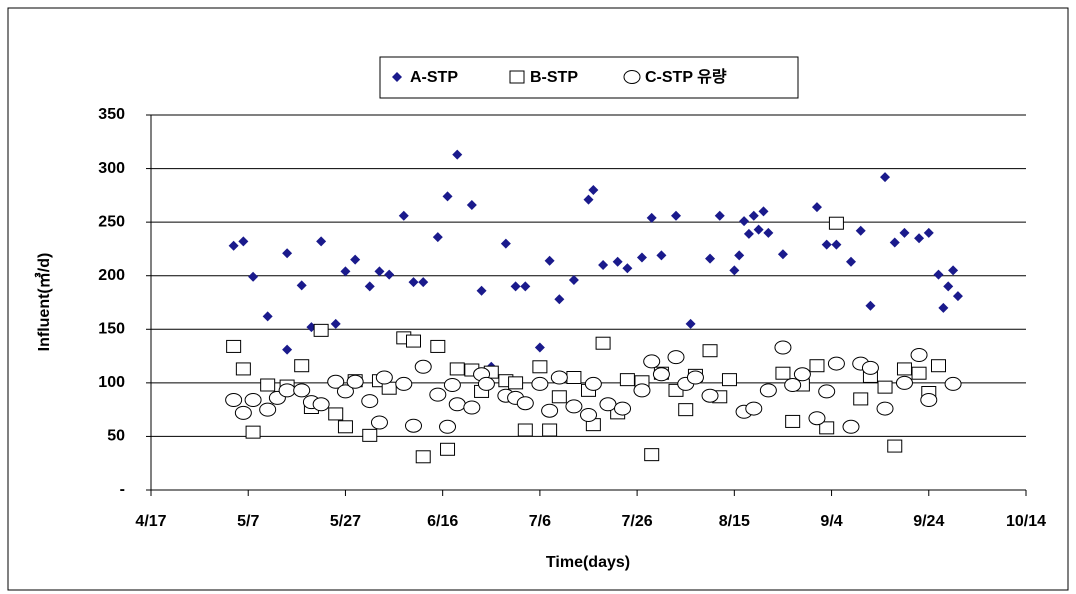  I want to click on x-tick-label: 5/27, so click(345, 521).